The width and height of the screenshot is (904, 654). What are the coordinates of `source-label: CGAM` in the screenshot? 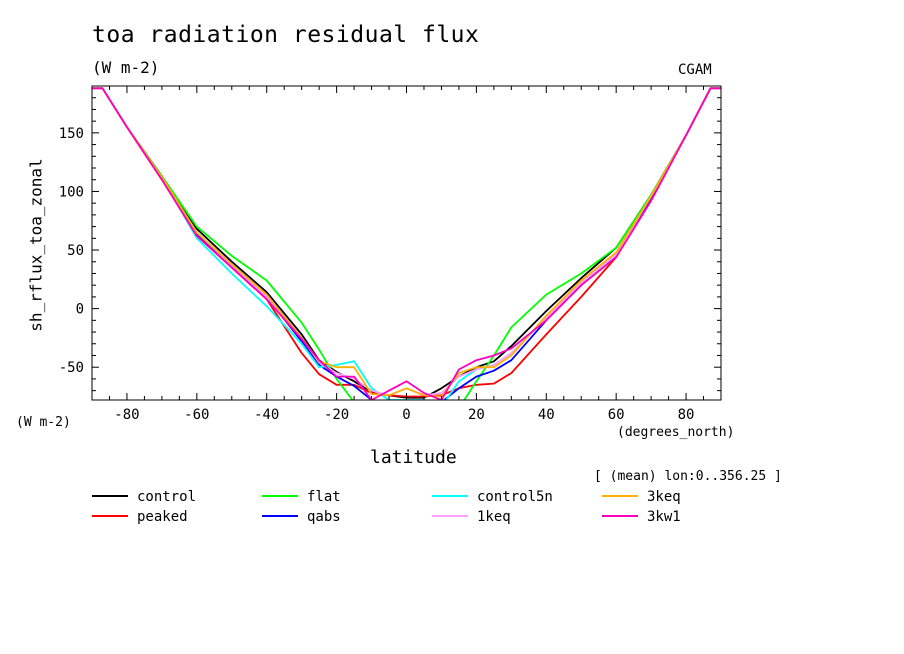 It's located at (695, 70).